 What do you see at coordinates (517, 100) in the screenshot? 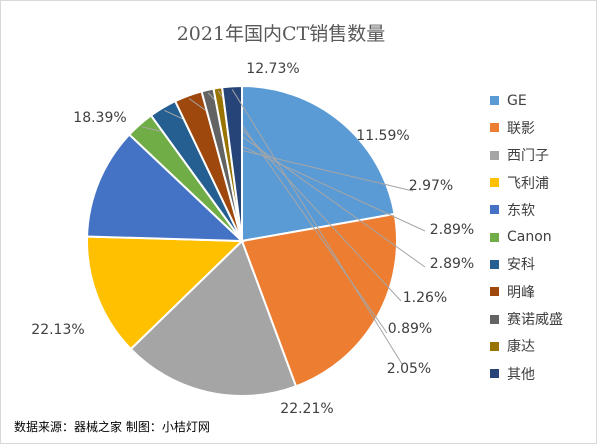
I see `legend-label: GE` at bounding box center [517, 100].